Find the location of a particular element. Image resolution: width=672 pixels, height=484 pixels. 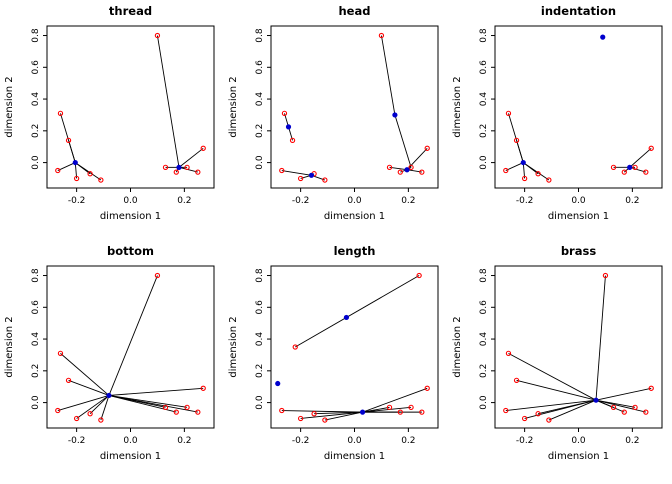

subplot-title: length is located at coordinates (355, 251).